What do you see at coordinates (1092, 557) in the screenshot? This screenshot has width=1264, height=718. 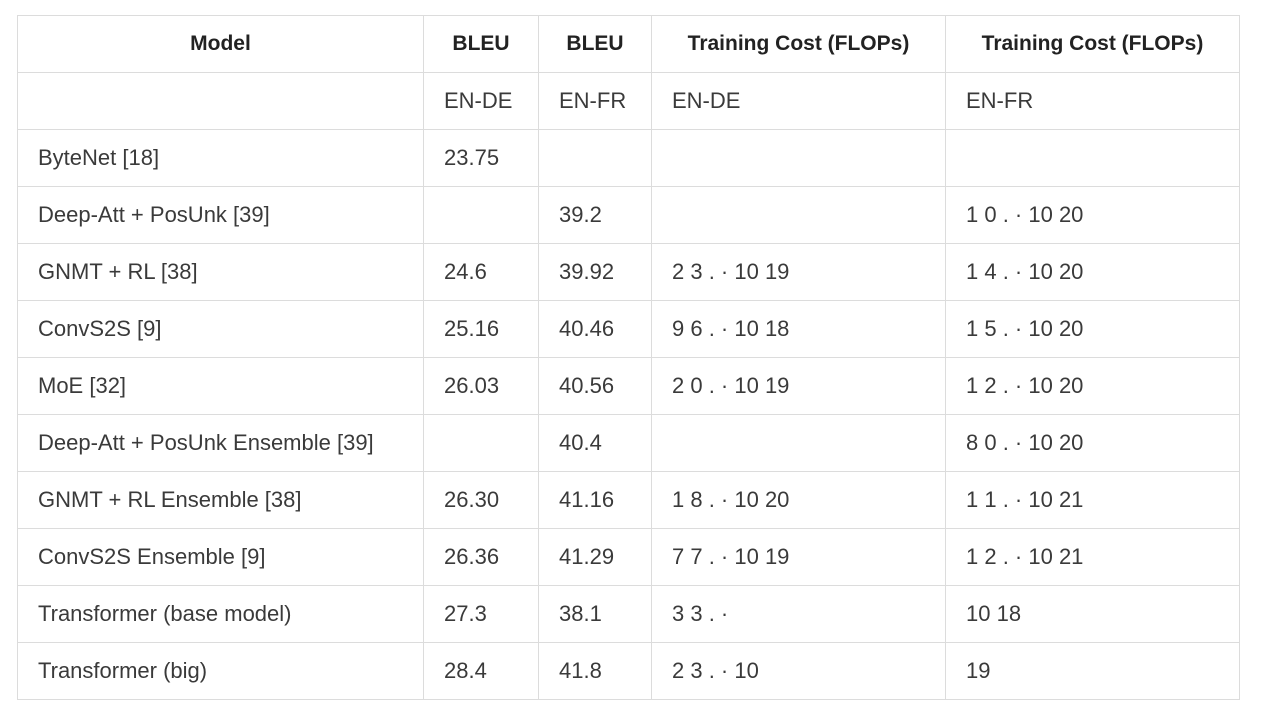 I see `table-cell: 1 2 . · 10 21` at bounding box center [1092, 557].